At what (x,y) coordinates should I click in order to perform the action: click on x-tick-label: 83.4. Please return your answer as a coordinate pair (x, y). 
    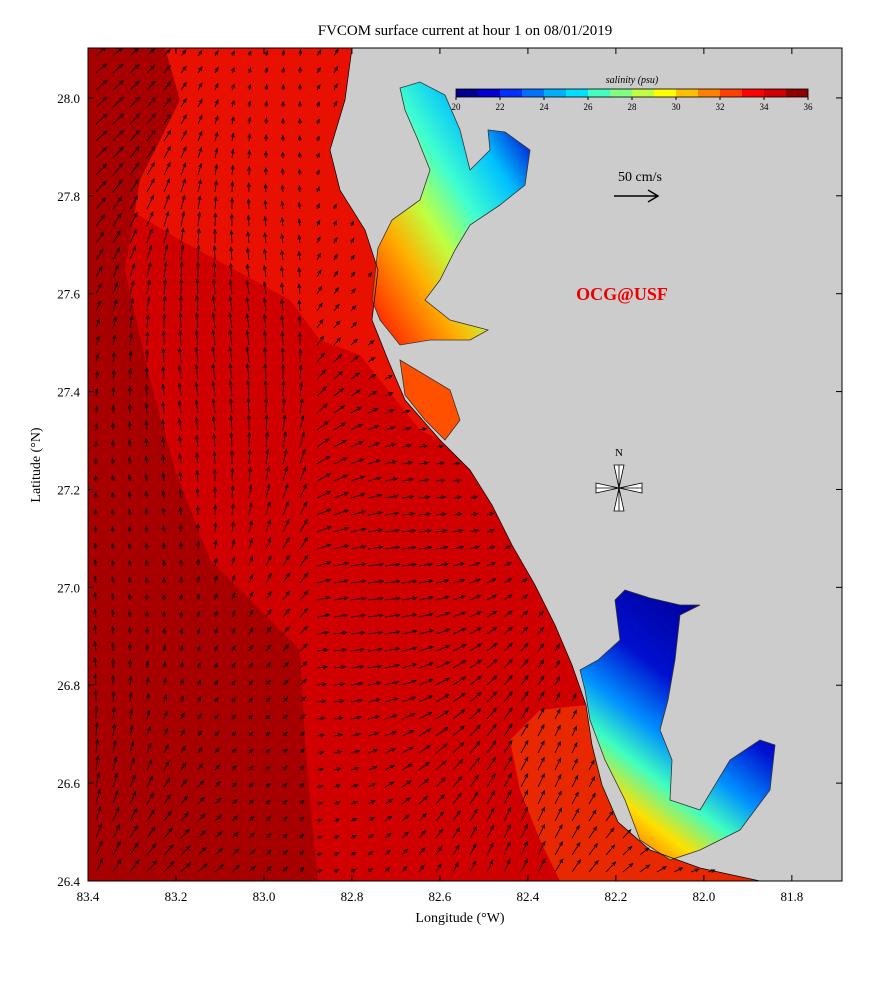
    Looking at the image, I should click on (88, 896).